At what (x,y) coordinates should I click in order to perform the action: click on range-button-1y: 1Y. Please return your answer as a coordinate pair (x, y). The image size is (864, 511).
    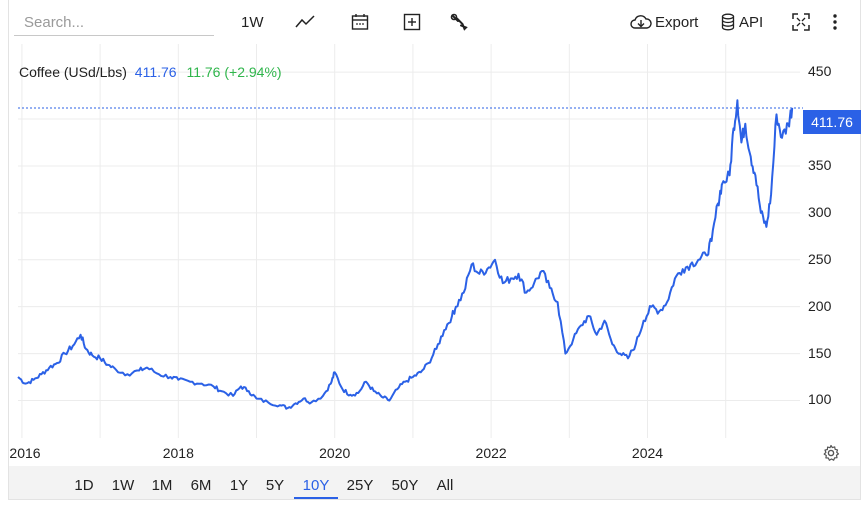
    Looking at the image, I should click on (239, 485).